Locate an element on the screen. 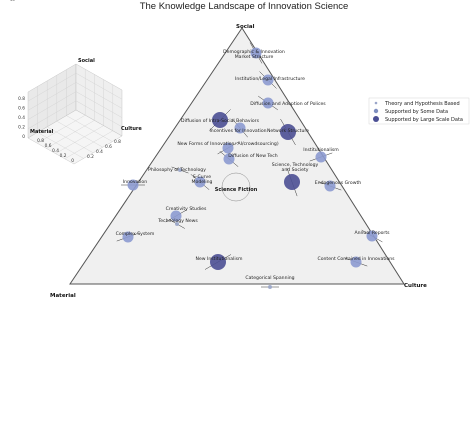  inset-ticks: 0.80.60.40.200.80.60.40.200.20.40.60.8 is located at coordinates (69, 130).